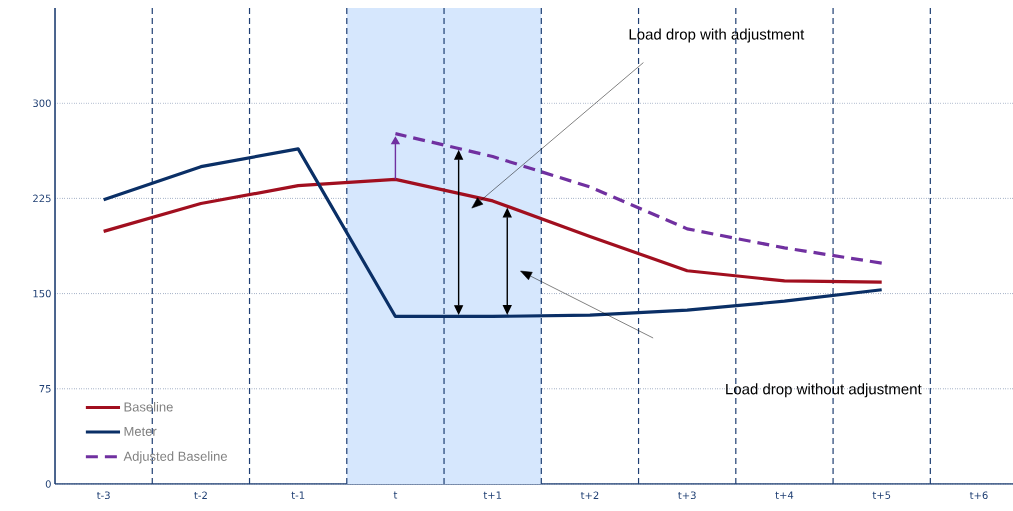 This screenshot has width=1013, height=511. What do you see at coordinates (589, 495) in the screenshot?
I see `x-tick-label: t+2` at bounding box center [589, 495].